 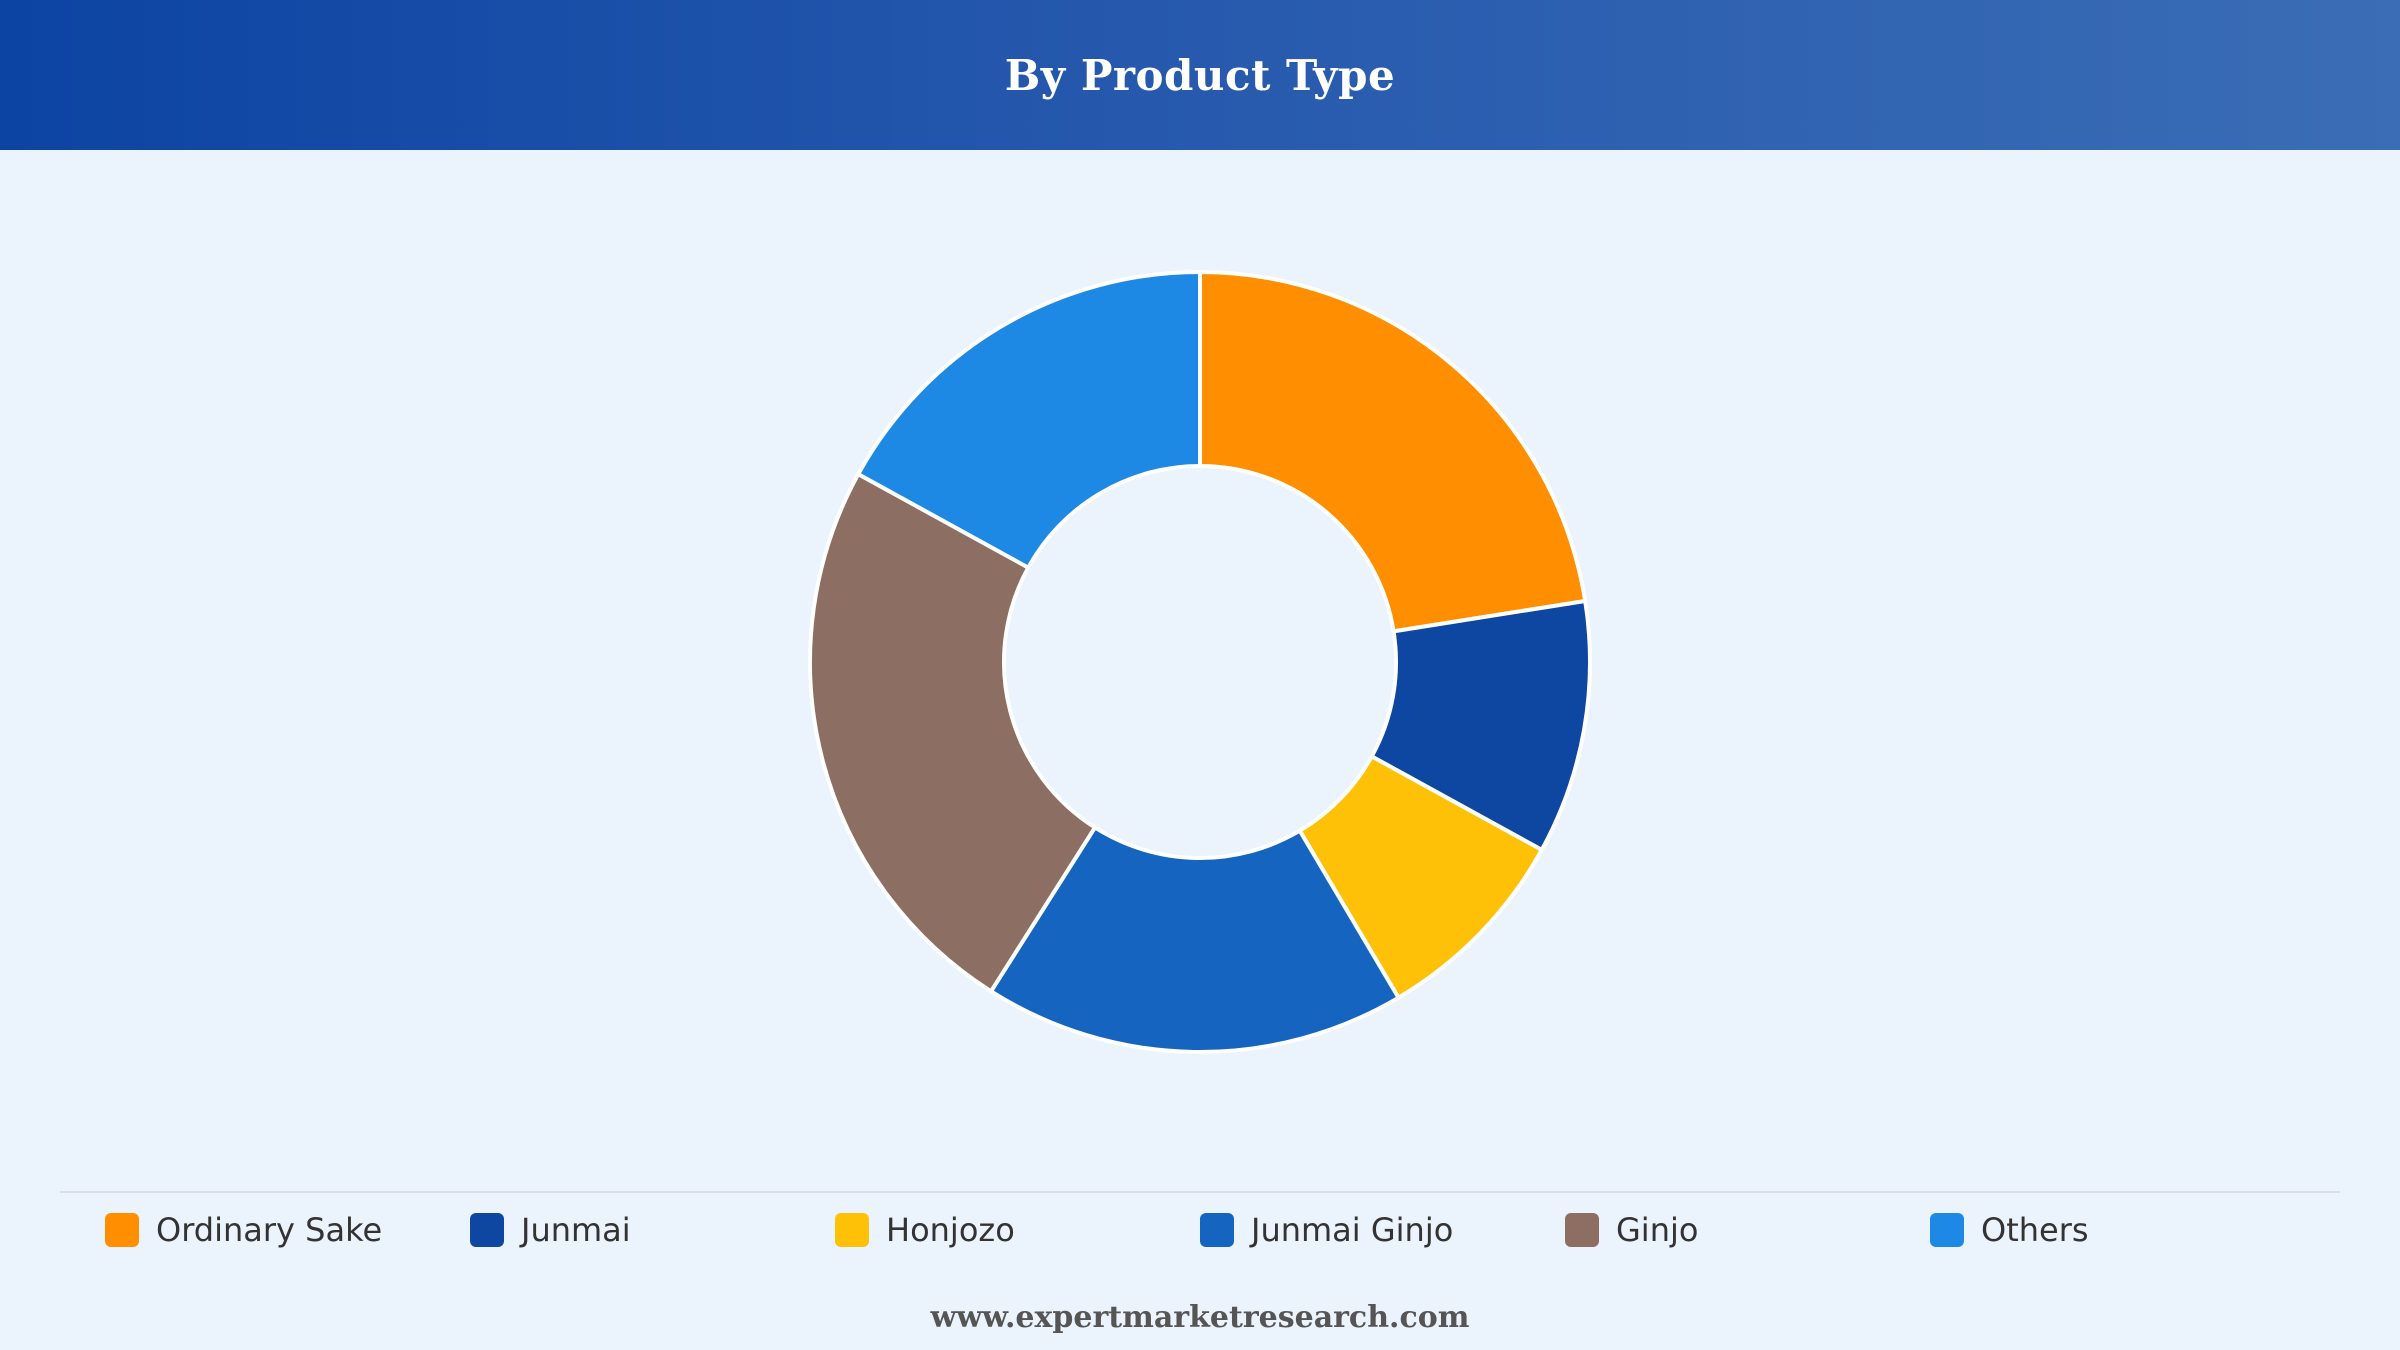 What do you see at coordinates (1195, 939) in the screenshot?
I see `slice-junmai-ginjo` at bounding box center [1195, 939].